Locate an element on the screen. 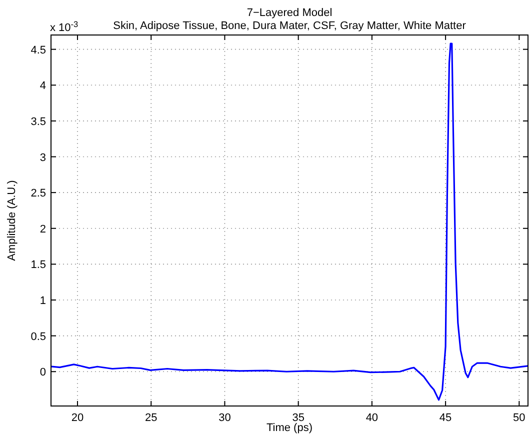  y-tick-label: 2 is located at coordinates (43, 229).